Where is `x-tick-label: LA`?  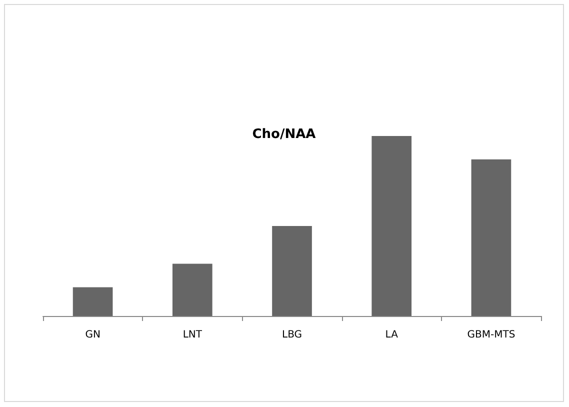
x-tick-label: LA is located at coordinates (391, 335).